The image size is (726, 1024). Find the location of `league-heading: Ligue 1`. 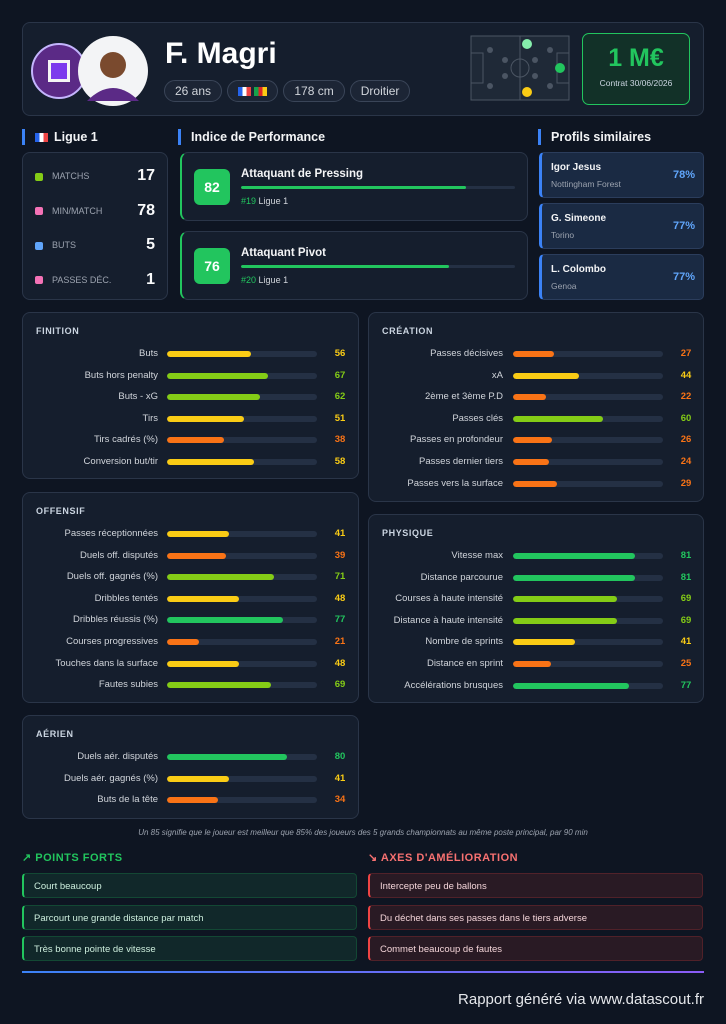

league-heading: Ligue 1 is located at coordinates (60, 137).